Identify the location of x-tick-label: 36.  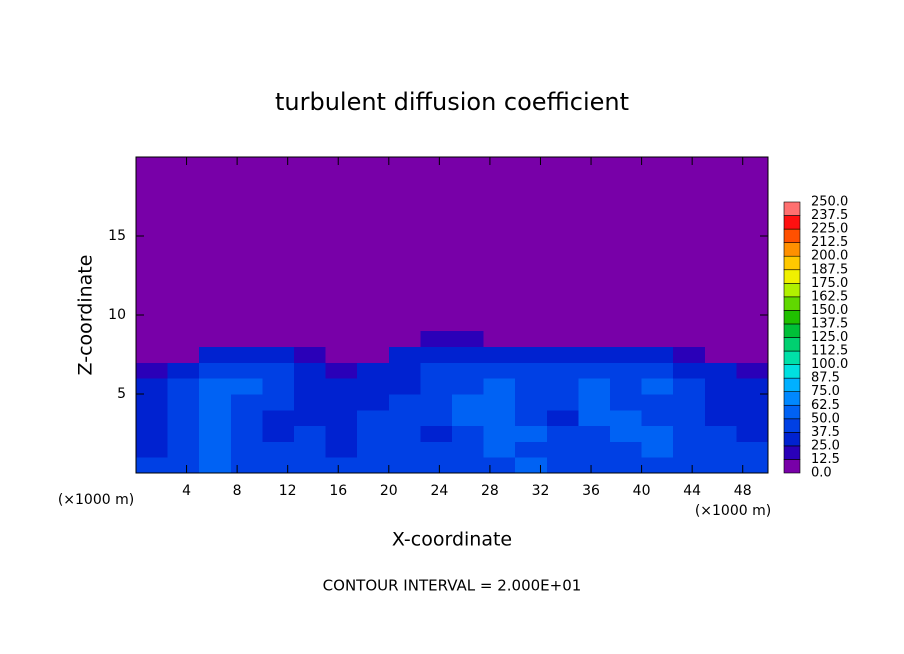
(591, 491).